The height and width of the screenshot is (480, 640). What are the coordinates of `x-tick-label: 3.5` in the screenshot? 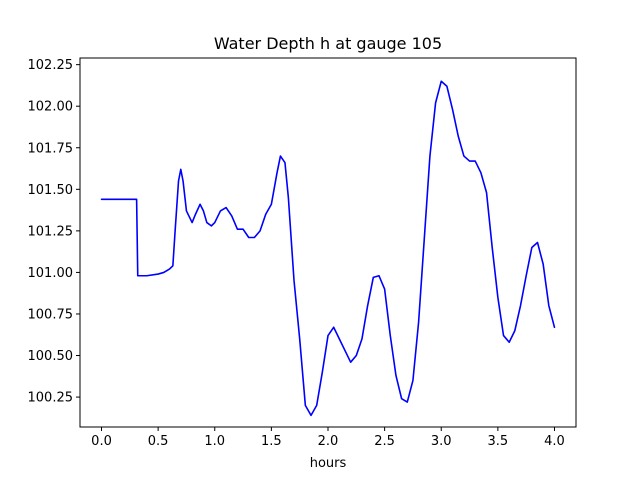 It's located at (498, 441).